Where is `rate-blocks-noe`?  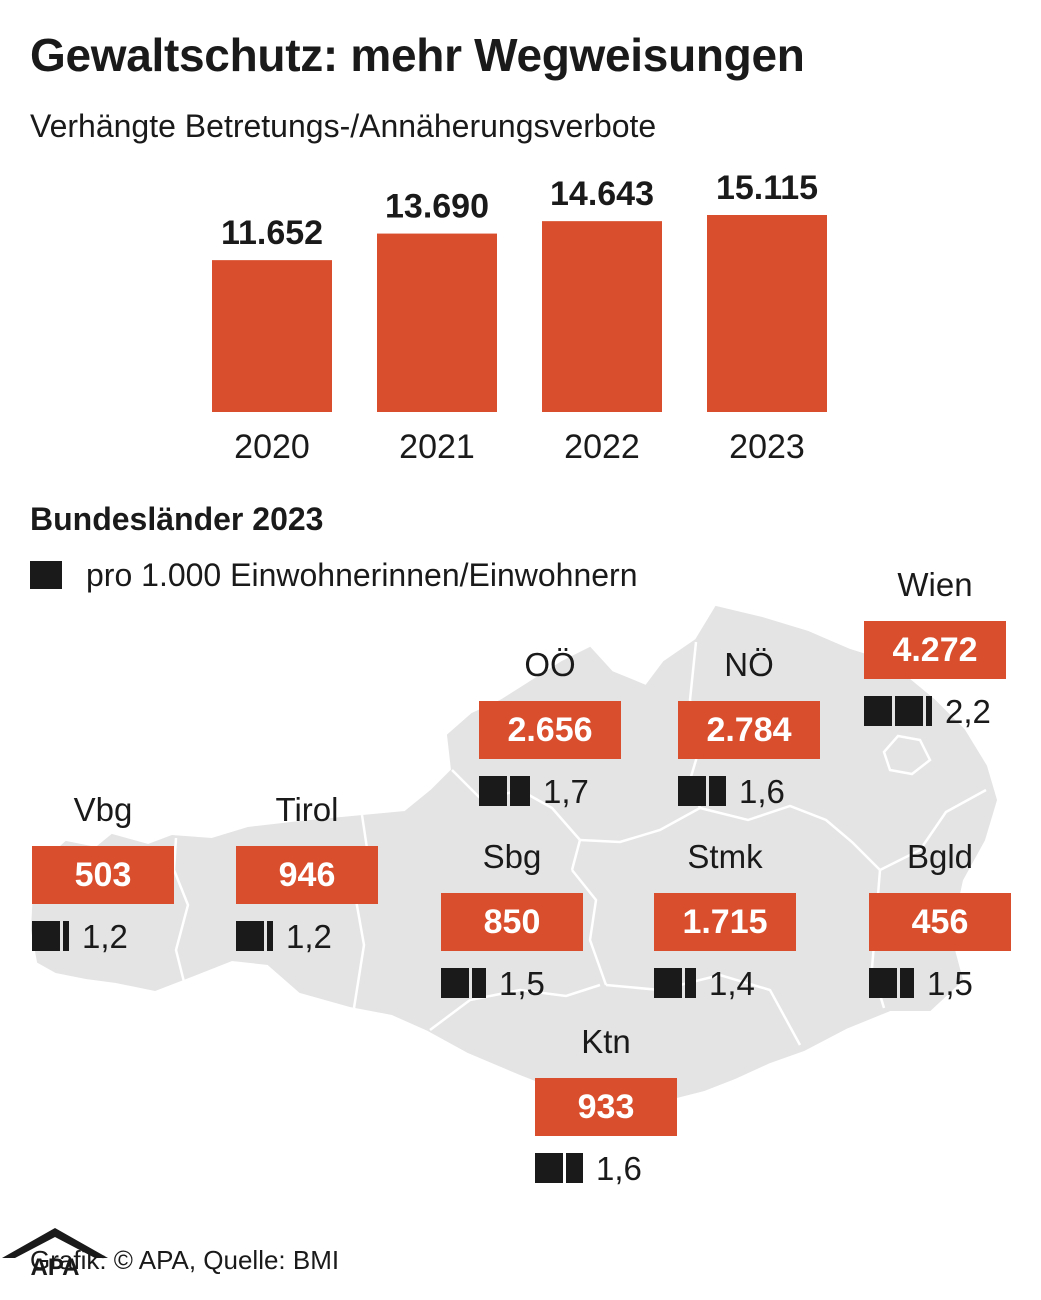
rate-blocks-noe is located at coordinates (703, 791).